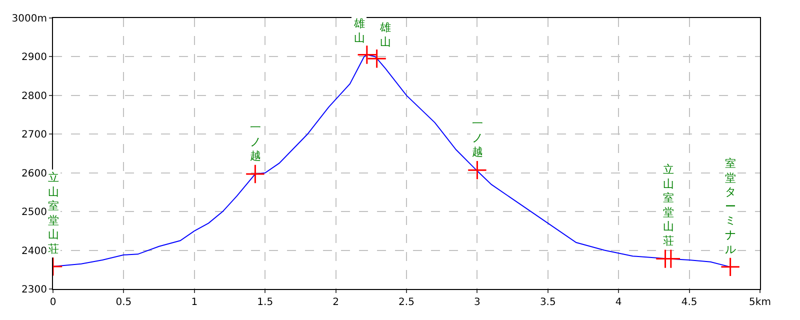 Image resolution: width=800 pixels, height=320 pixels. Describe the element at coordinates (34, 58) in the screenshot. I see `y-tick-label: 2900` at that location.